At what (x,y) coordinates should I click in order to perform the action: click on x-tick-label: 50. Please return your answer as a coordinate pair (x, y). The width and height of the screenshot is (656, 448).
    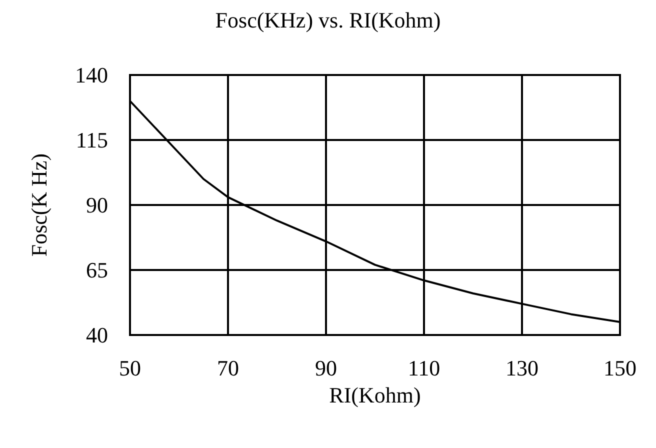
    Looking at the image, I should click on (130, 368).